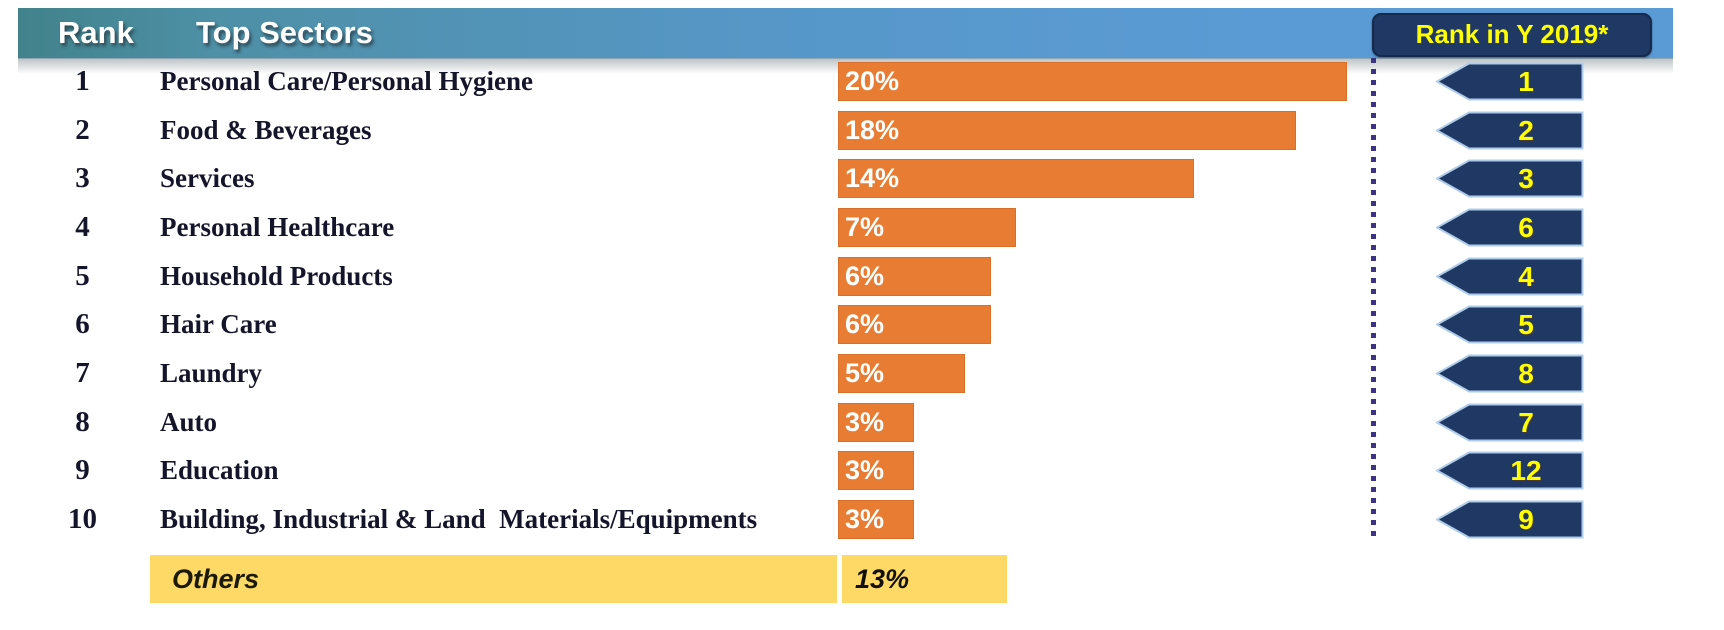 This screenshot has width=1724, height=630. What do you see at coordinates (1092, 81) in the screenshot?
I see `value-bar: 20%` at bounding box center [1092, 81].